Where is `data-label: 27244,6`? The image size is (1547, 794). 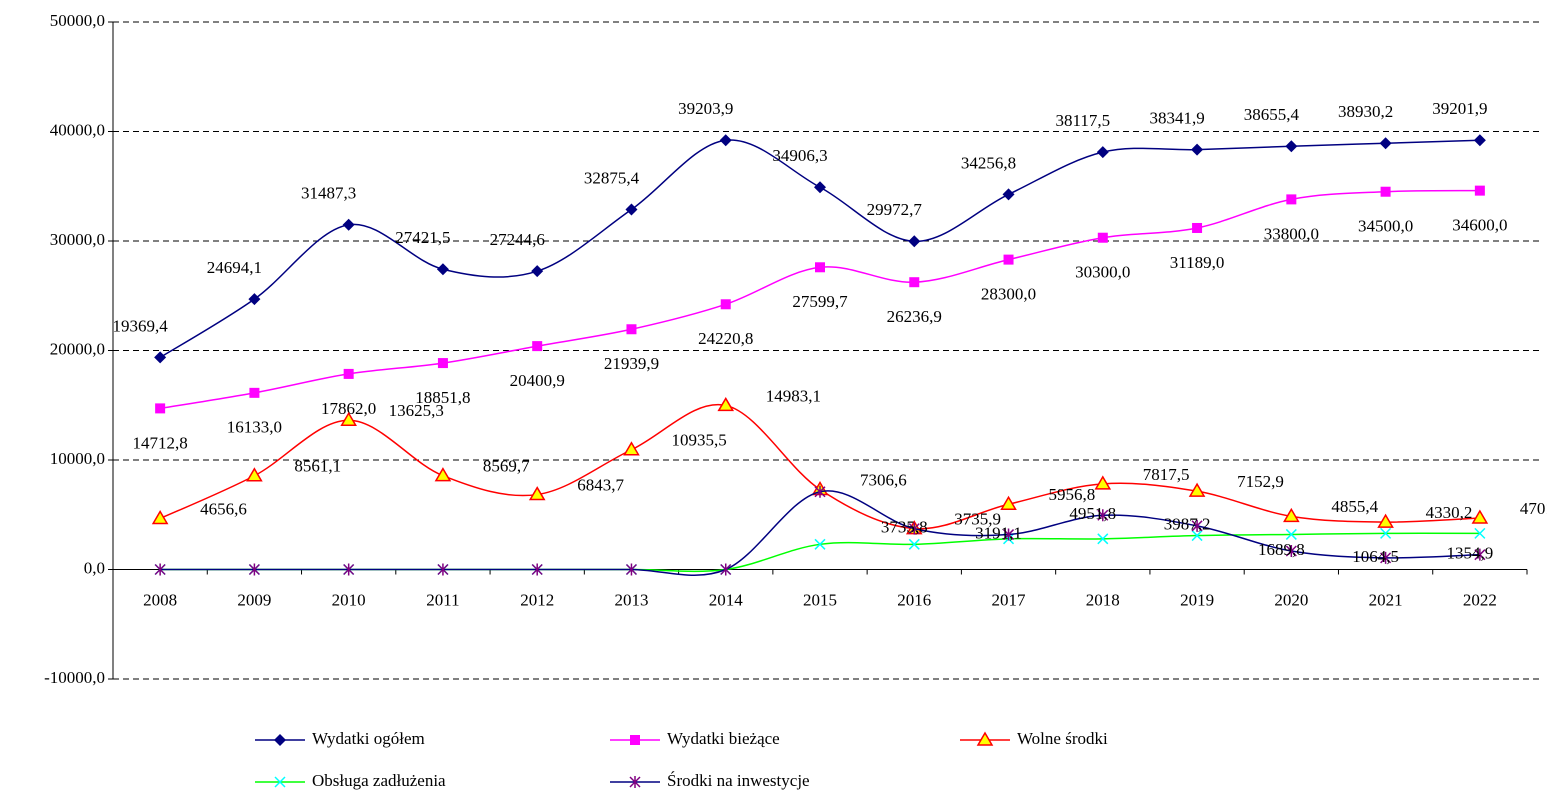
data-label: 27244,6 is located at coordinates (517, 239).